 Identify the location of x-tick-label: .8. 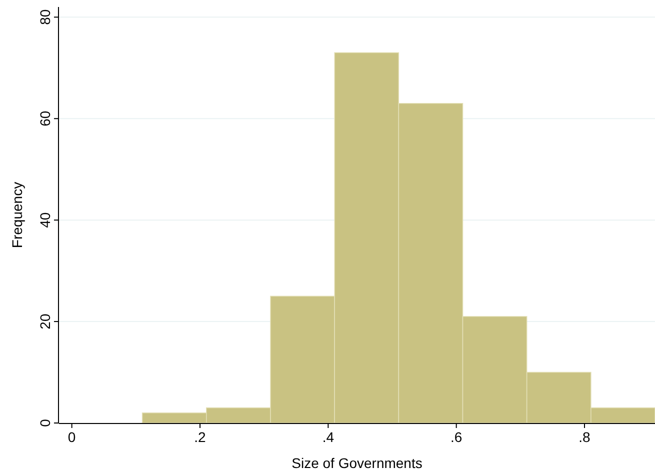
(584, 436).